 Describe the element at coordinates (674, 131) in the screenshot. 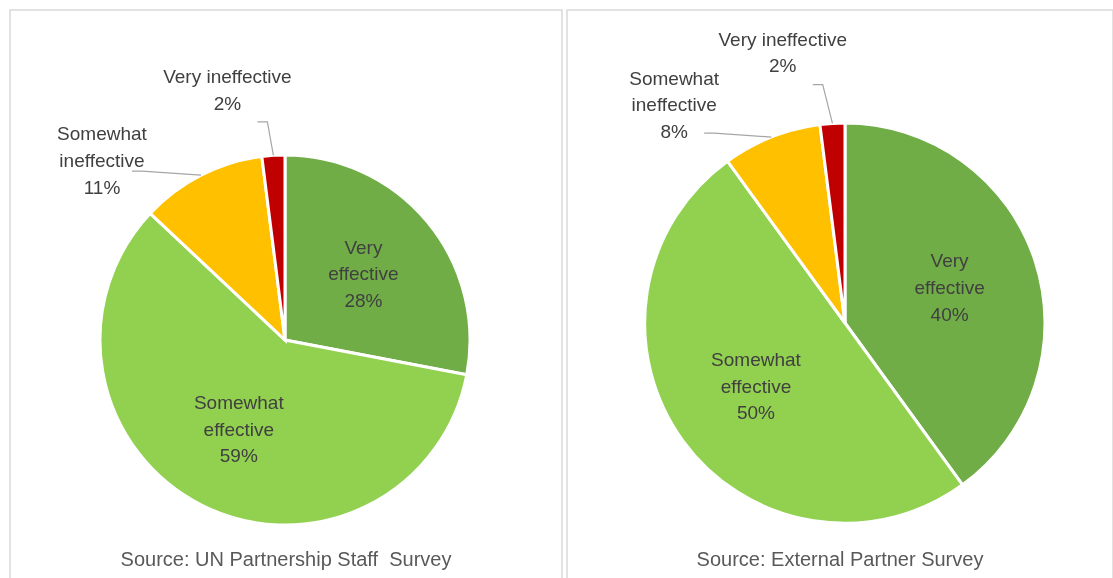

I see `data-label: 8%` at that location.